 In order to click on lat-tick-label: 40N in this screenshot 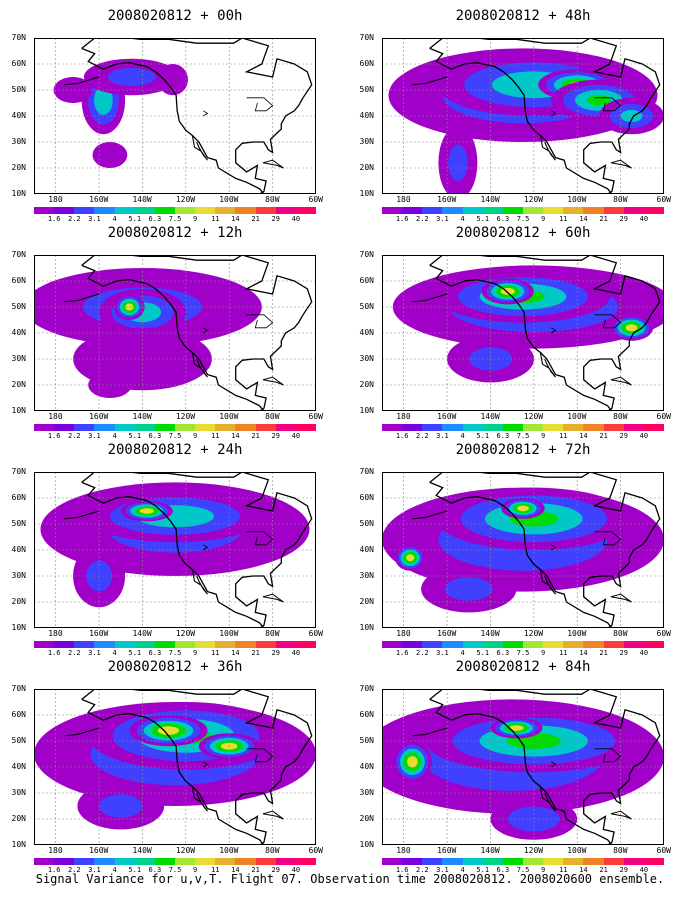, I will do `click(18, 332)`.